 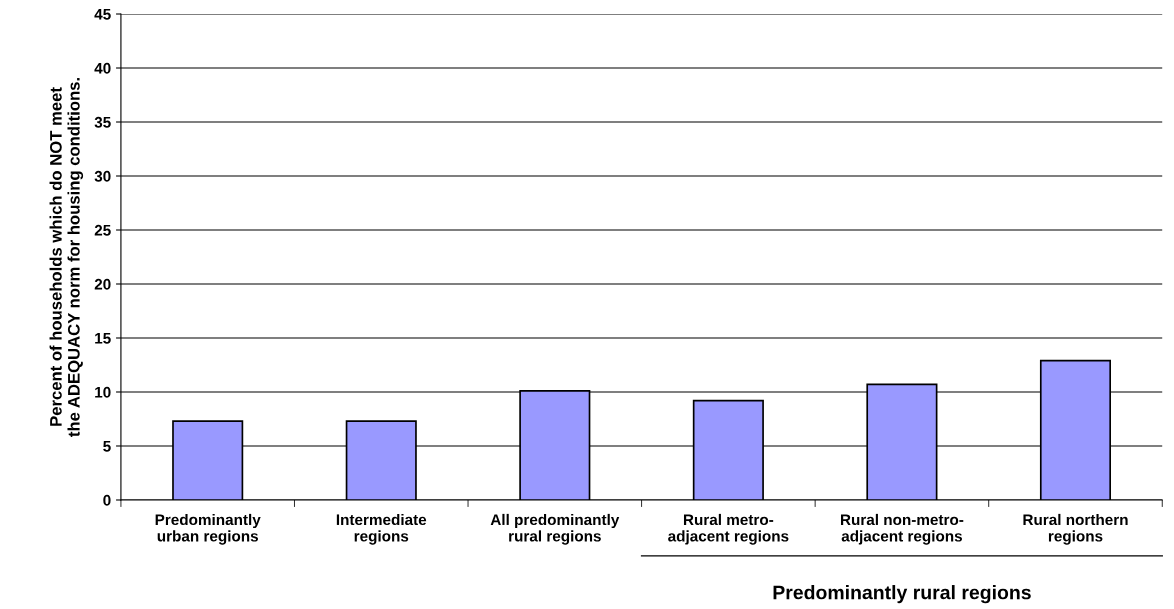 I want to click on y-axis-title: Percent of households which do NOT meet the ADEQUACY norm for housing conditions., so click(x=66, y=257).